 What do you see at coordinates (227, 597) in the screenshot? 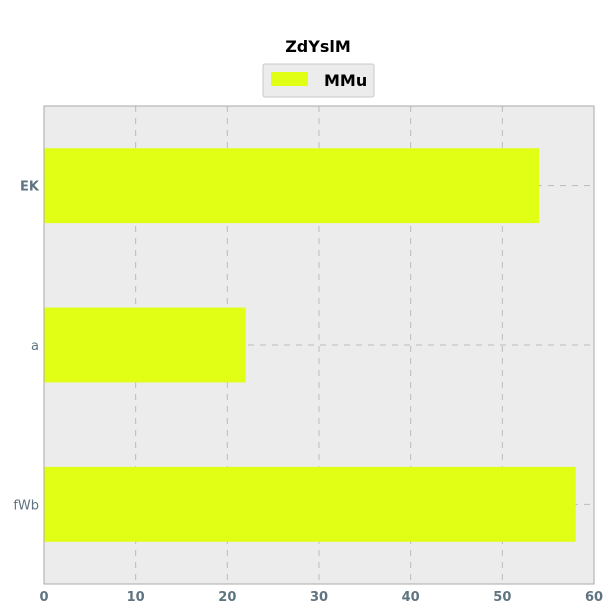
I see `x-tick-label: 20` at bounding box center [227, 597].